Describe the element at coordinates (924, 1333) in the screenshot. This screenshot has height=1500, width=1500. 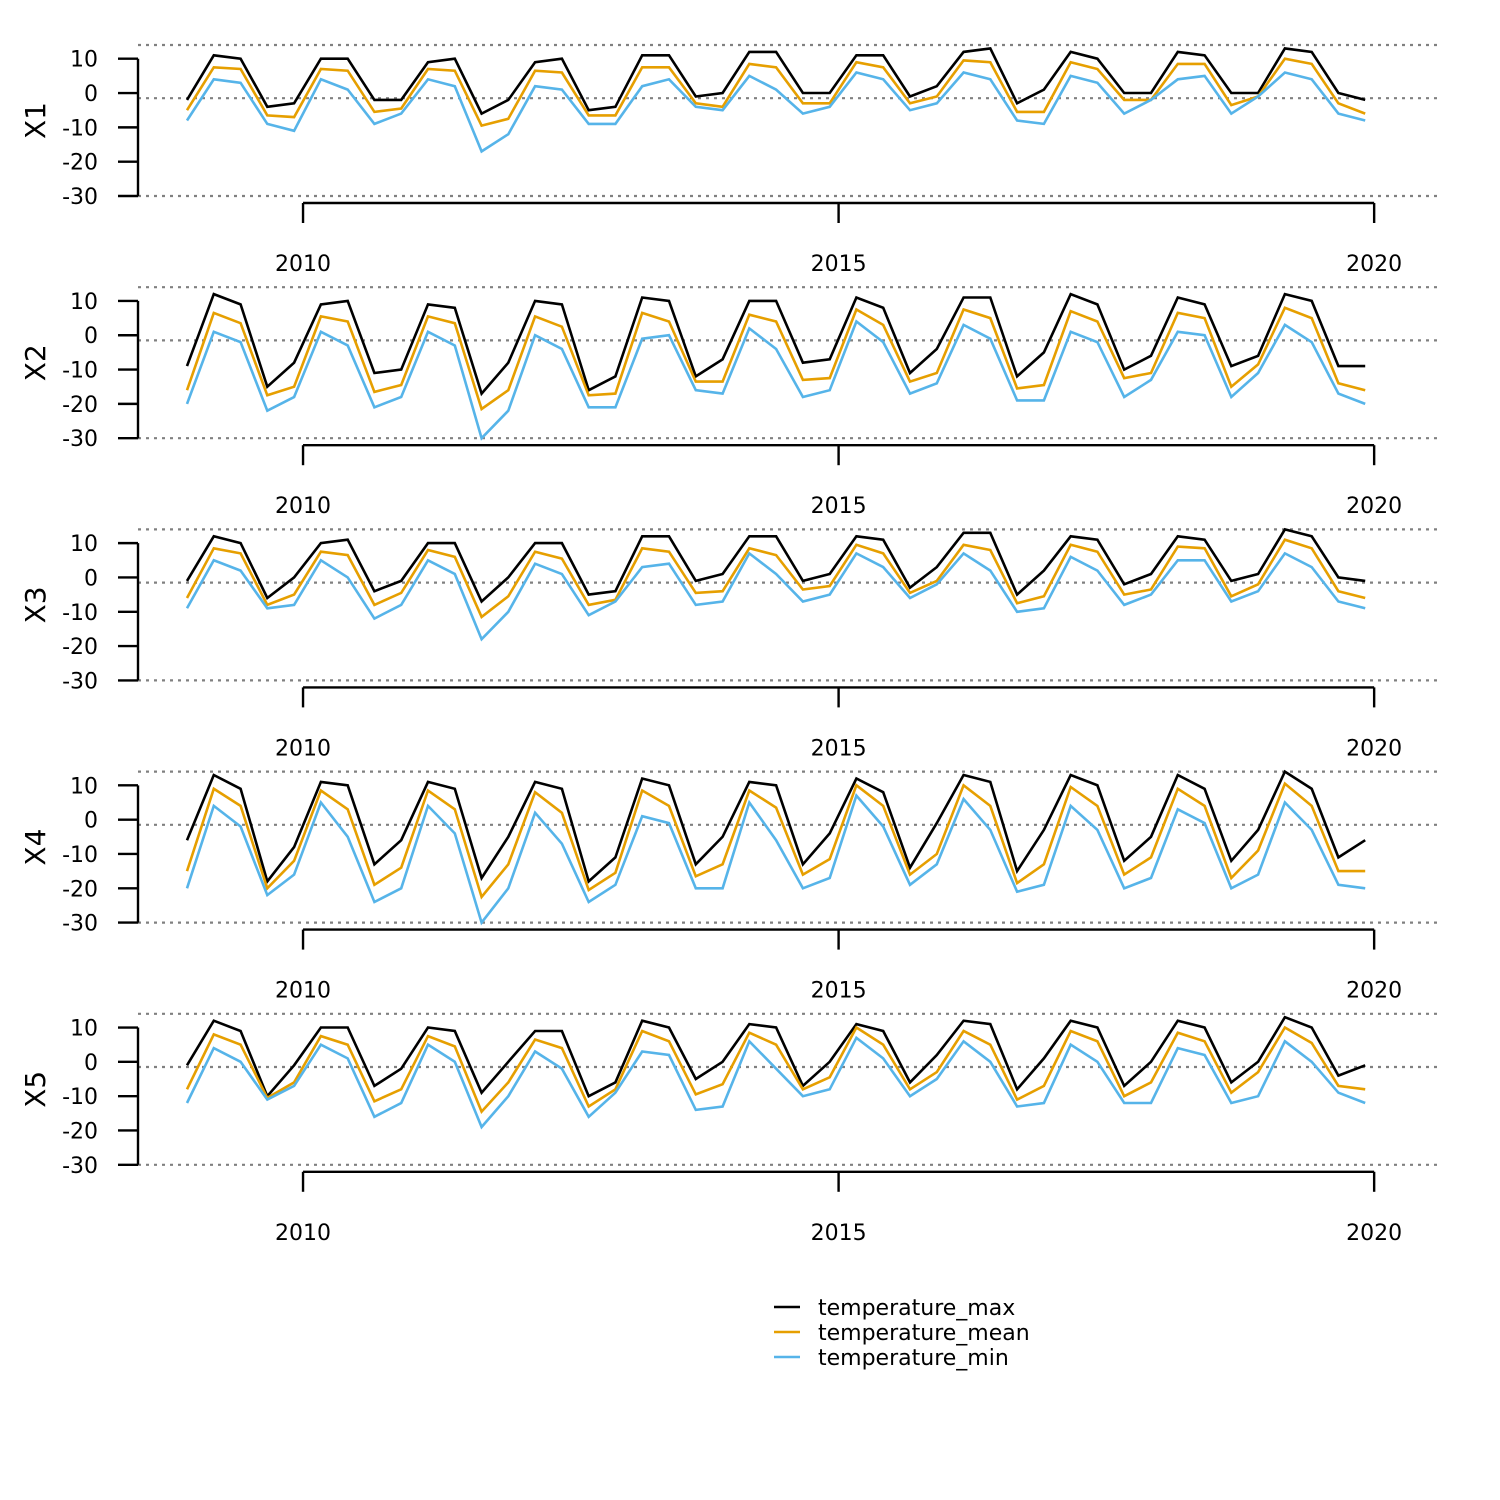
I see `legend-label: temperature_mean` at that location.